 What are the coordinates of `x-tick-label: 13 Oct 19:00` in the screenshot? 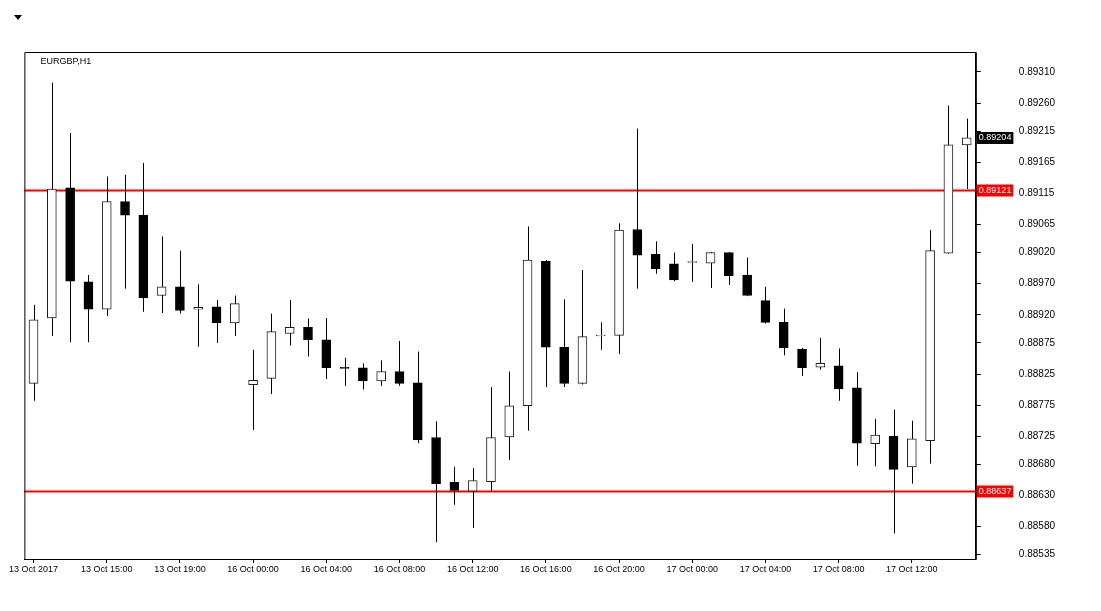 It's located at (180, 568).